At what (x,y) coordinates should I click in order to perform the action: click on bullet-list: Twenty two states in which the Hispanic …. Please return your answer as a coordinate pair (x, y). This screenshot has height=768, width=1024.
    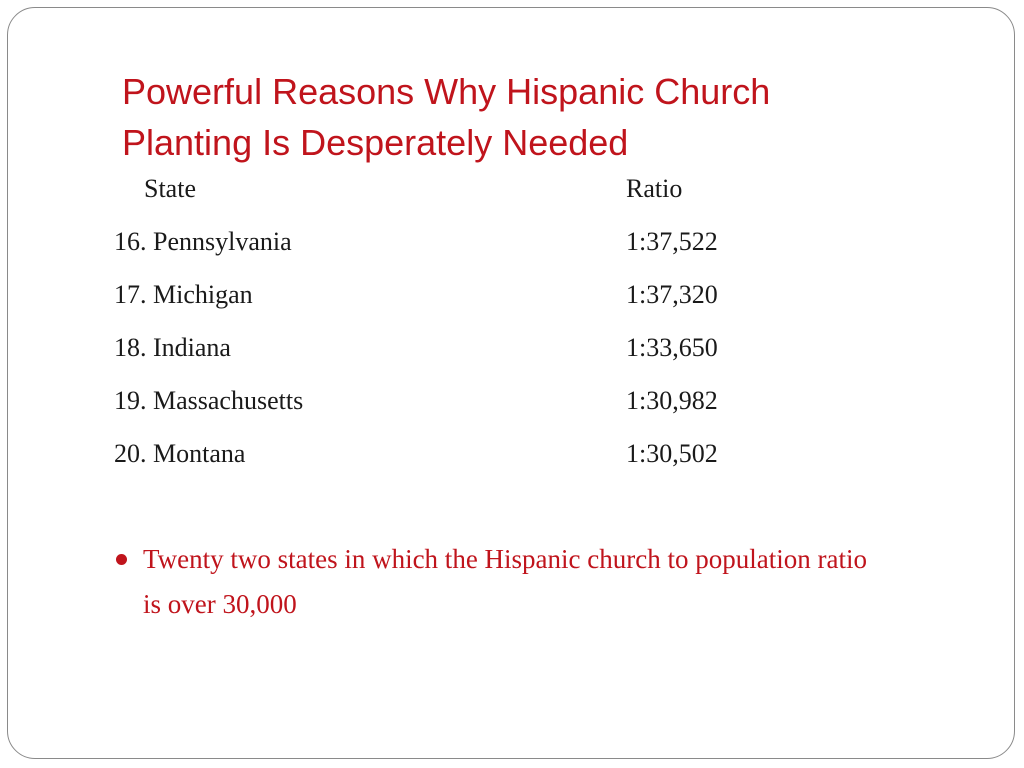
    Looking at the image, I should click on (494, 582).